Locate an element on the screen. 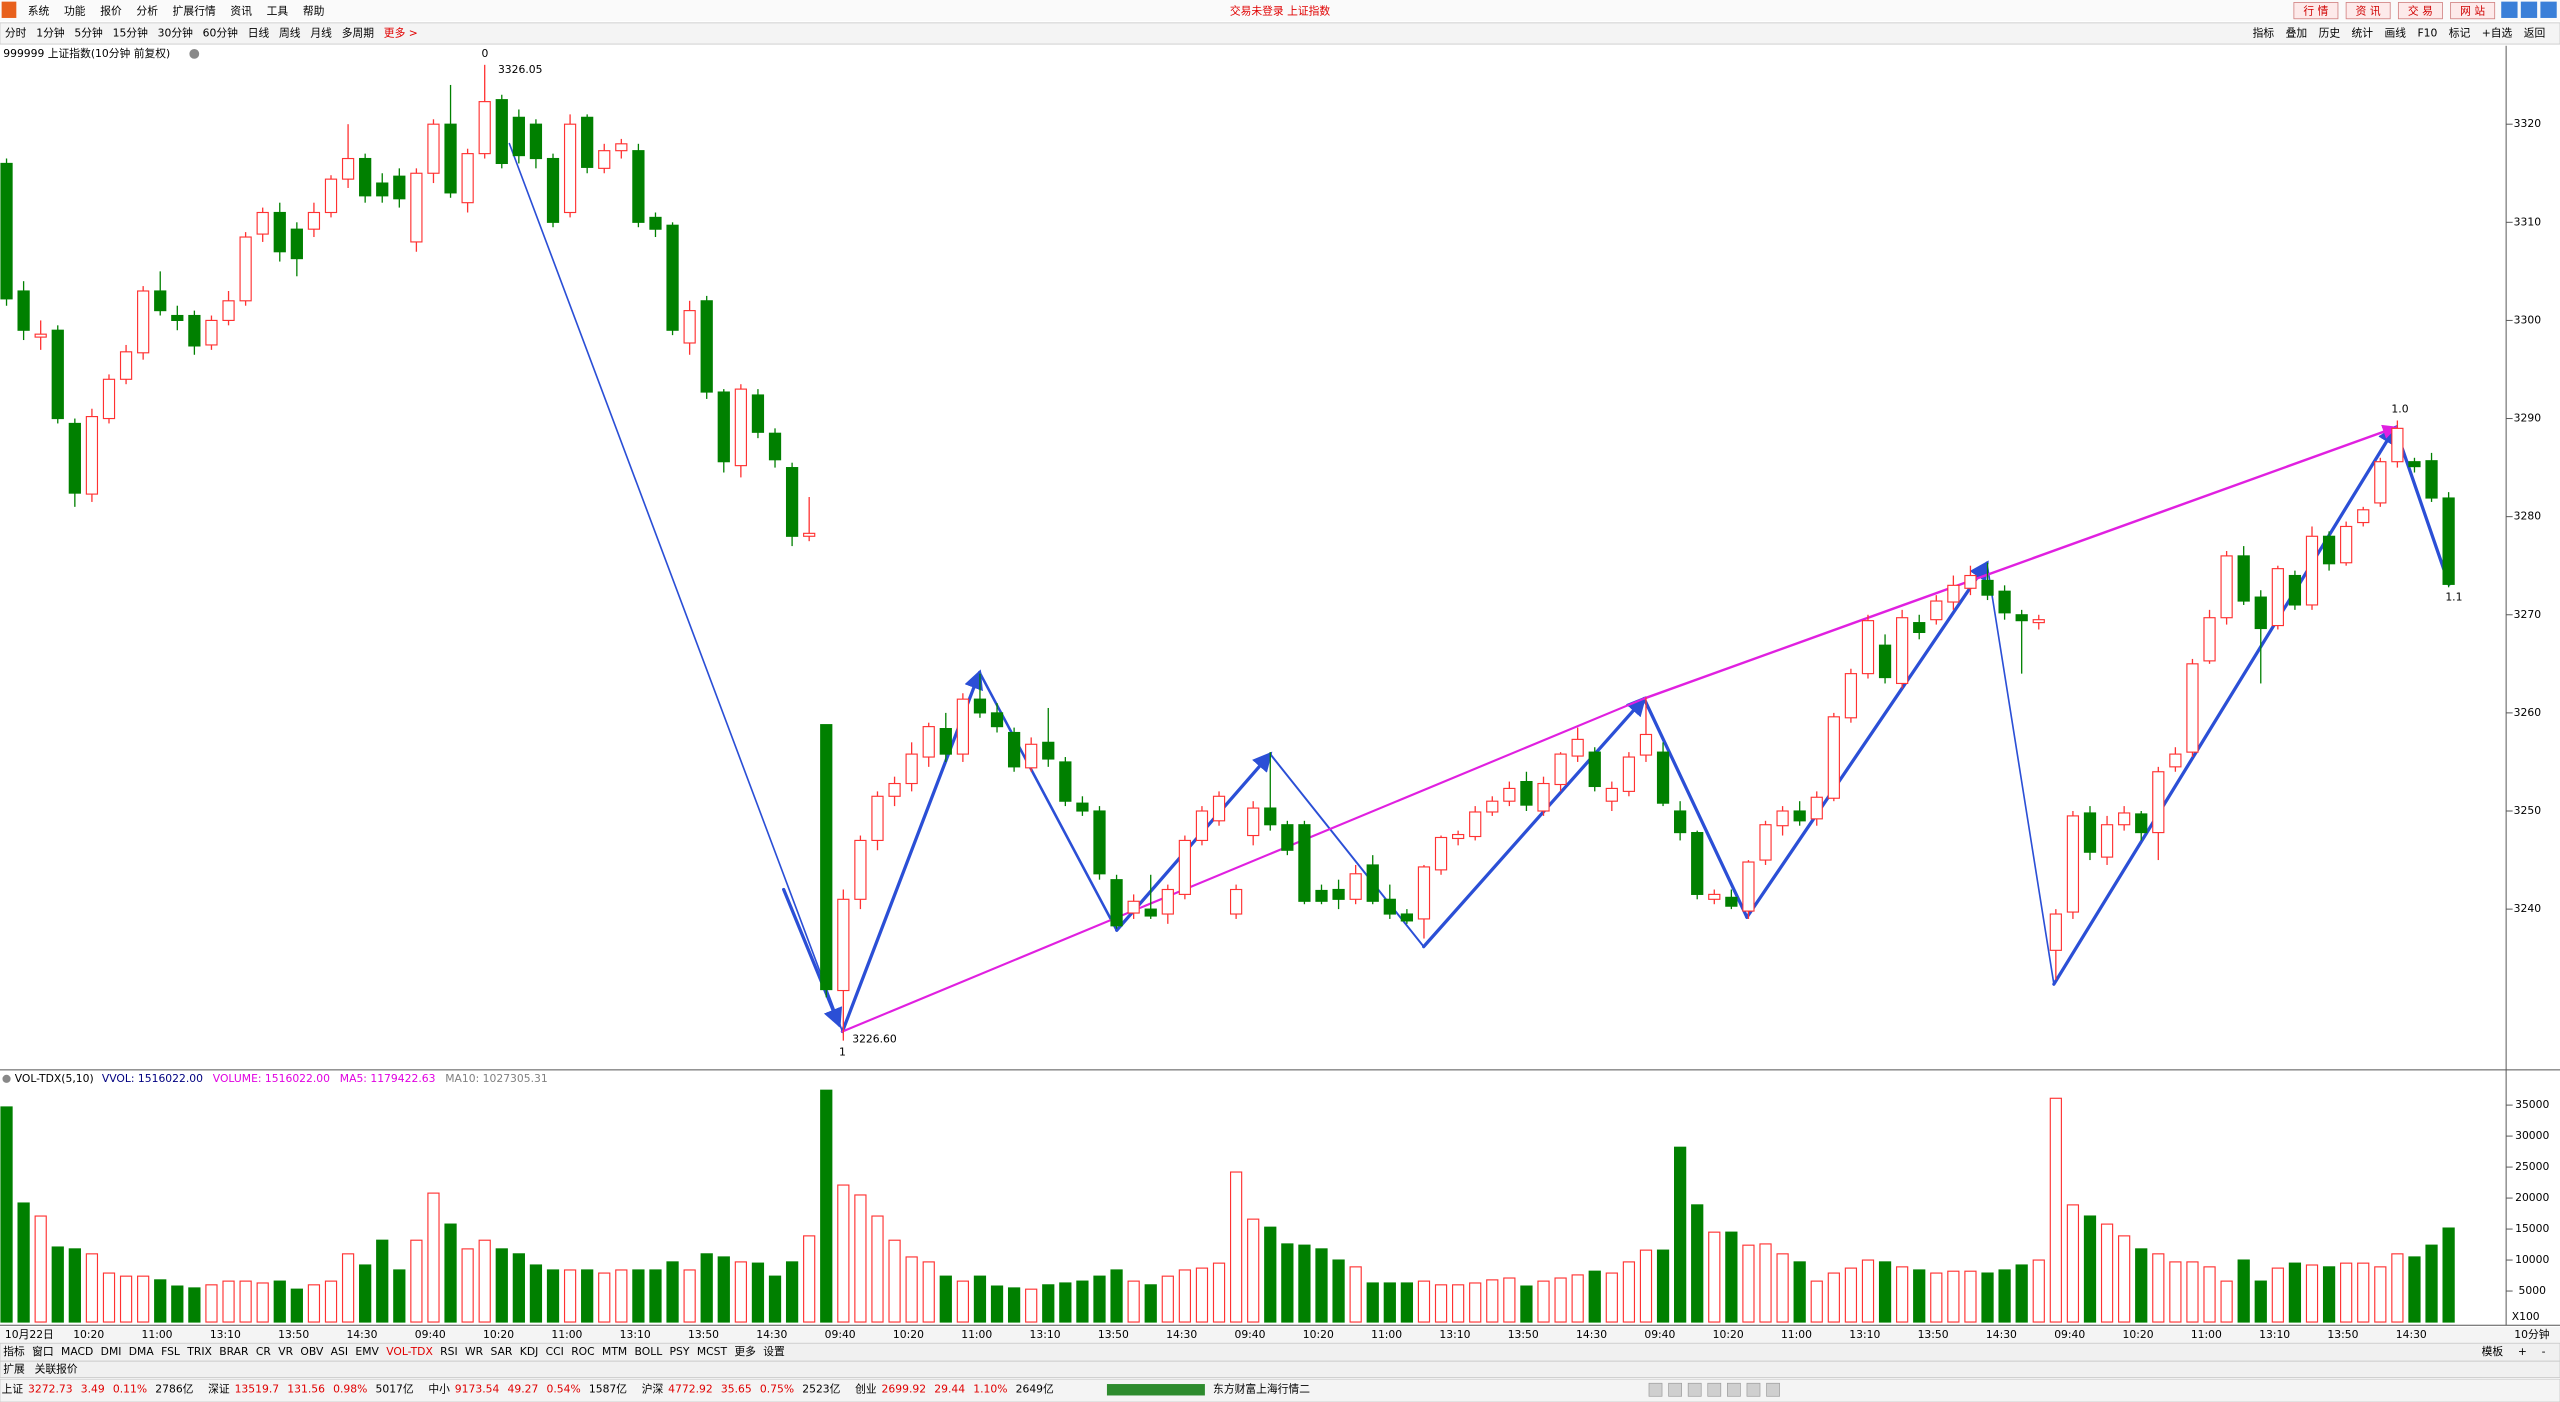  tool-button: 标记 is located at coordinates (2460, 32).